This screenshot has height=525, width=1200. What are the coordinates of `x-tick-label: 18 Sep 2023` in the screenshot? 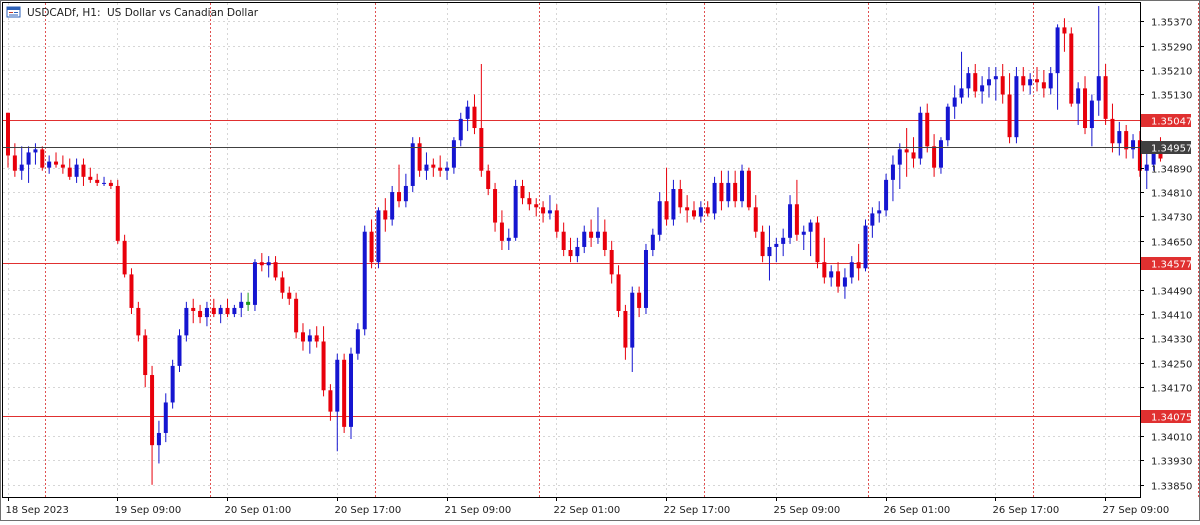 It's located at (37, 510).